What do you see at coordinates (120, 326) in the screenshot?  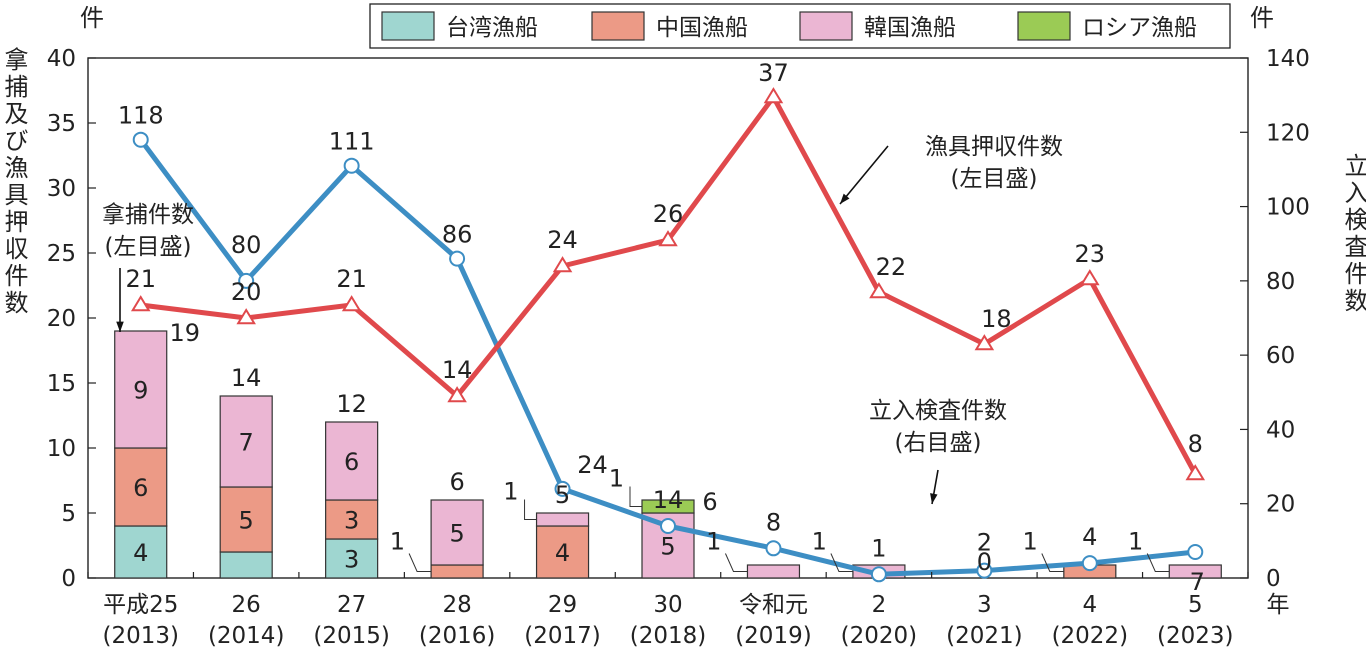 I see `arrests-arrow-head` at bounding box center [120, 326].